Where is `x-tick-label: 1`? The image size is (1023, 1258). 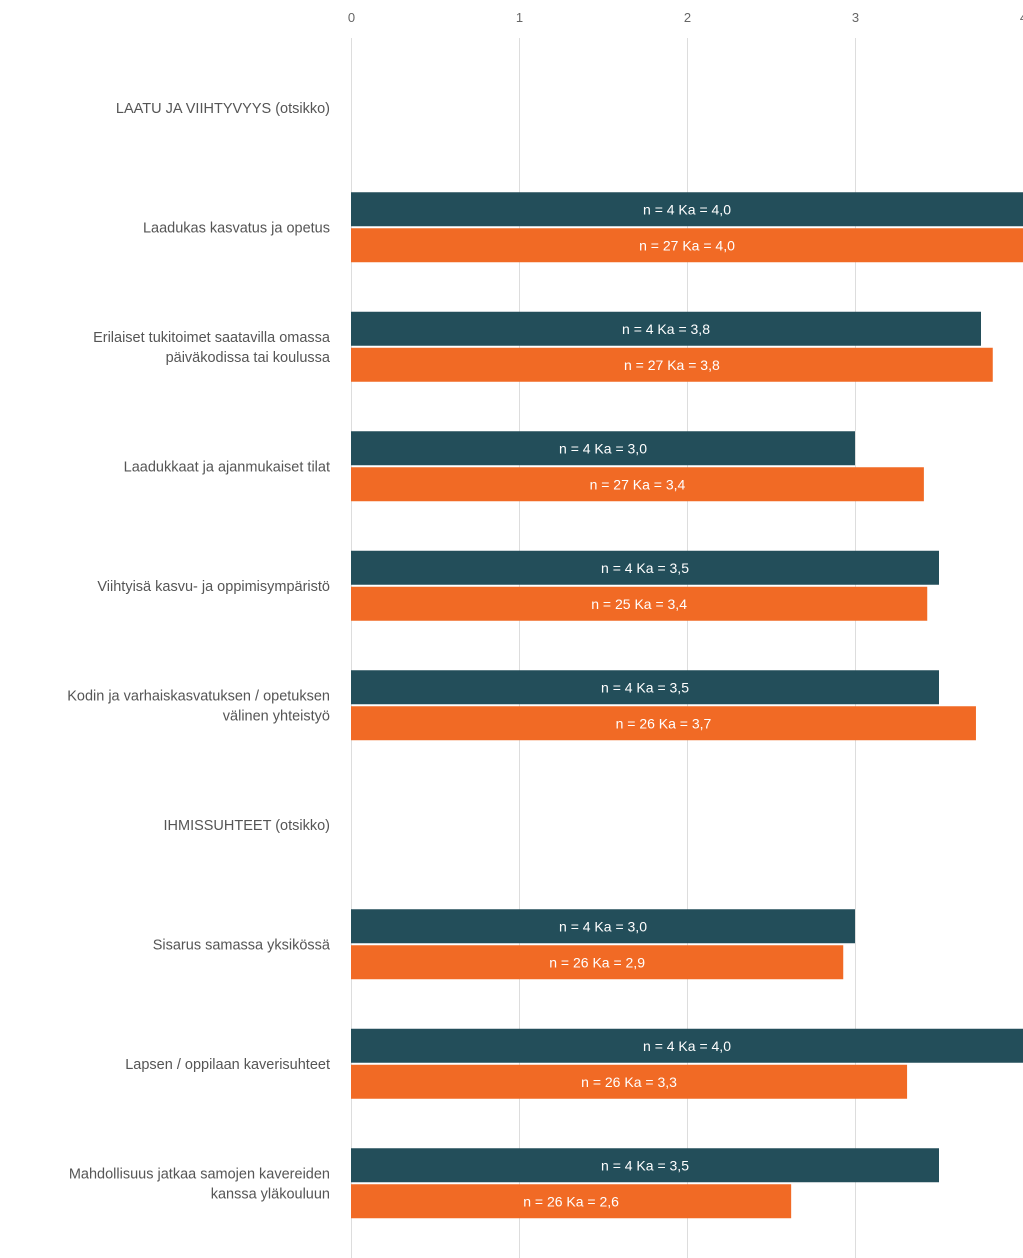 x-tick-label: 1 is located at coordinates (519, 17).